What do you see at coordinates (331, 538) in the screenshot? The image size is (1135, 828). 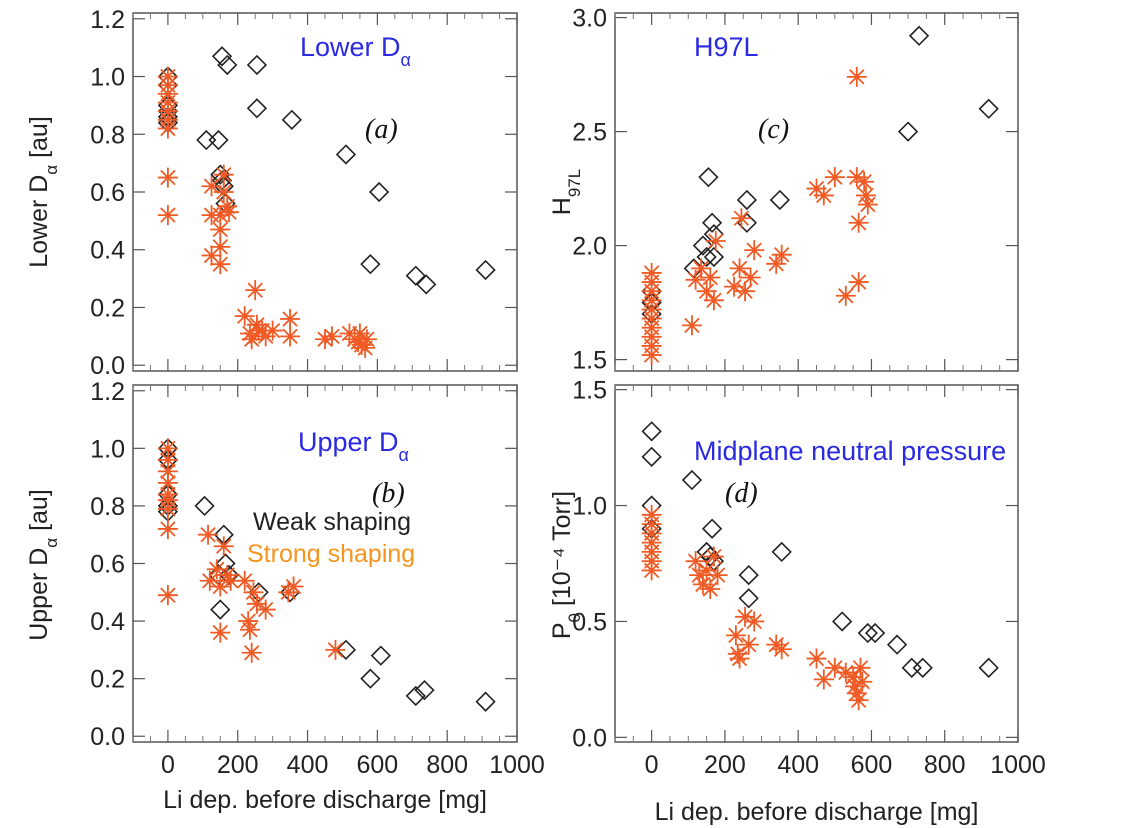 I see `legend: Weak shaping Strong shaping` at bounding box center [331, 538].